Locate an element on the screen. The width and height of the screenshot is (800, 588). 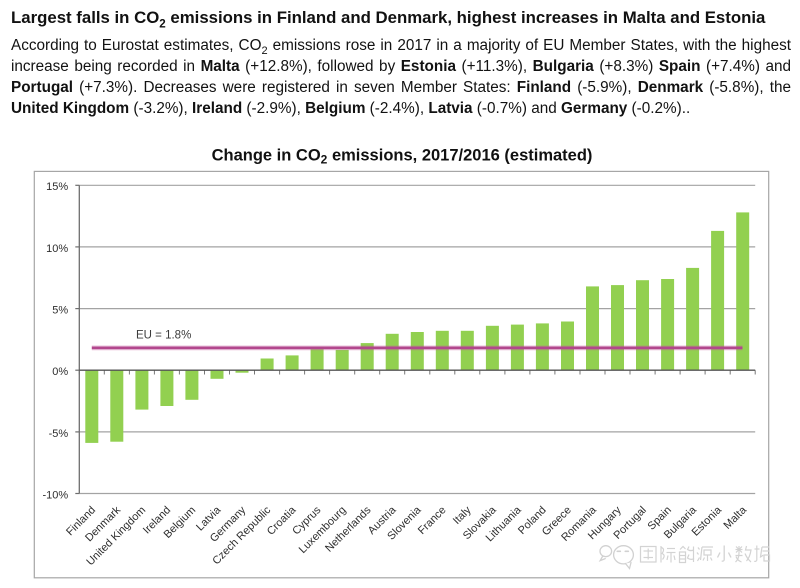
svg-text: -10% is located at coordinates (56, 495).